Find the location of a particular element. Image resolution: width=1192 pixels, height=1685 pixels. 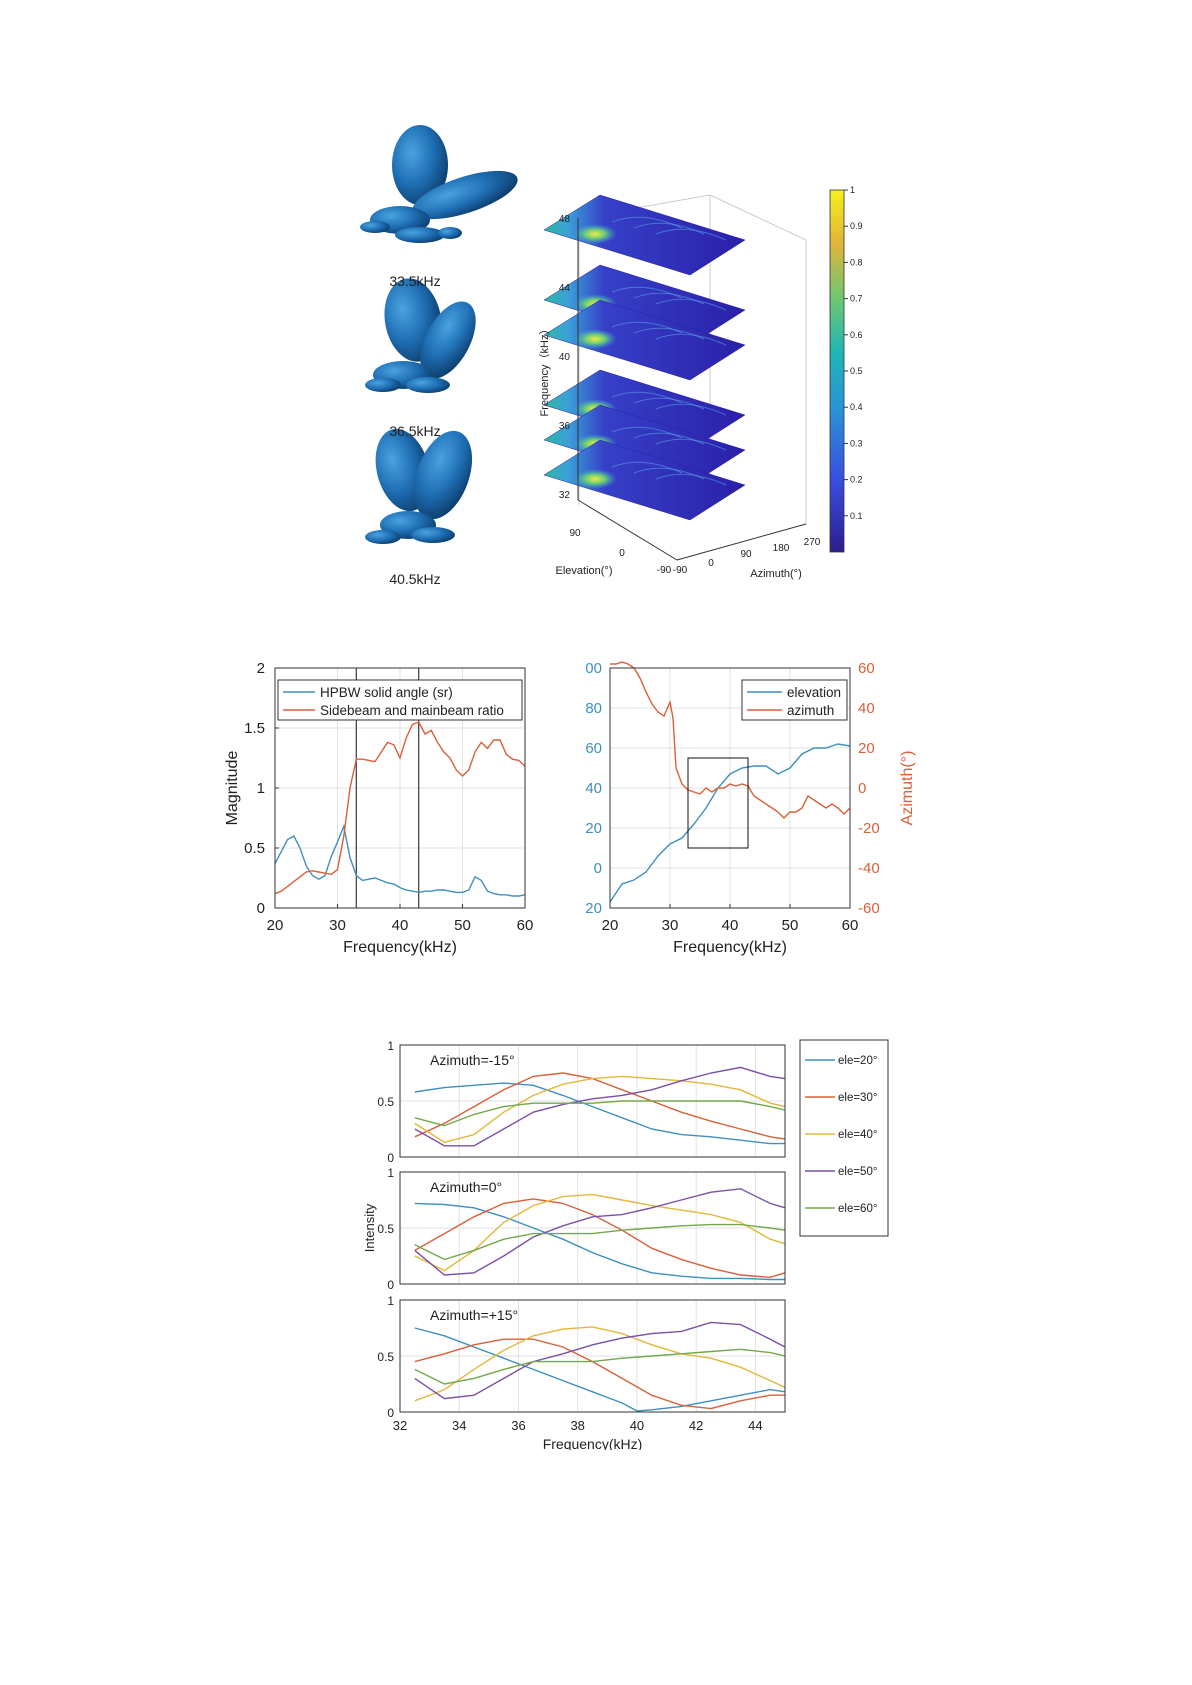

slice-elev-tick--90: -90 is located at coordinates (664, 570).